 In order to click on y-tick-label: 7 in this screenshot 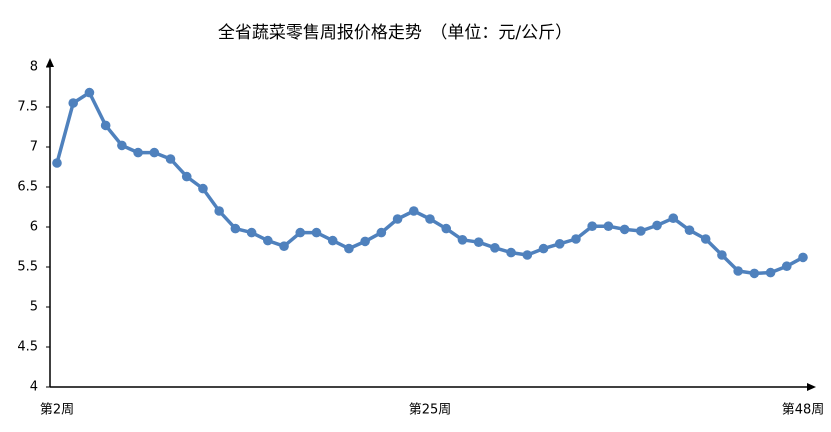, I will do `click(34, 147)`.